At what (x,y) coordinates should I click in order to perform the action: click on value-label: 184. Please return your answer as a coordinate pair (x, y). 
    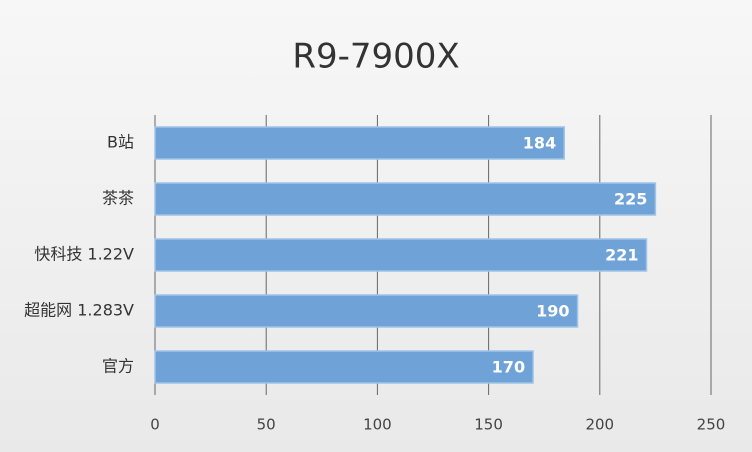
    Looking at the image, I should click on (539, 143).